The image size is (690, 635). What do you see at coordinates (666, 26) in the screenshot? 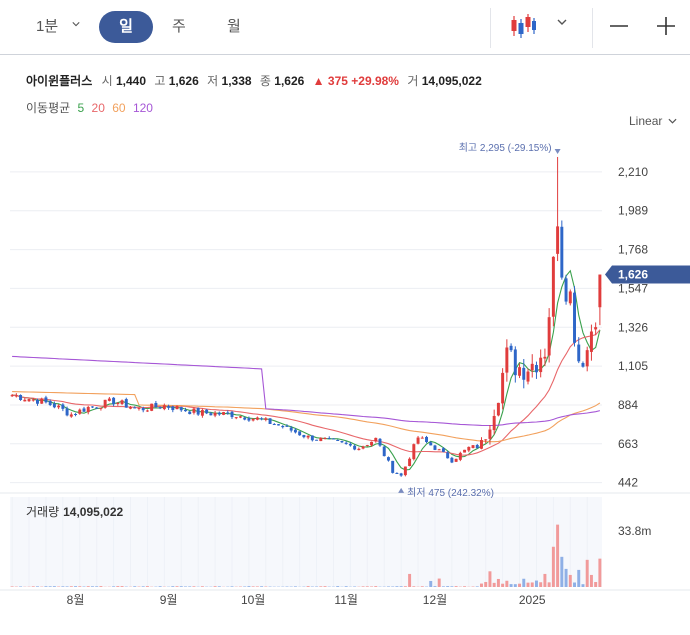
I see `plus-icon` at bounding box center [666, 26].